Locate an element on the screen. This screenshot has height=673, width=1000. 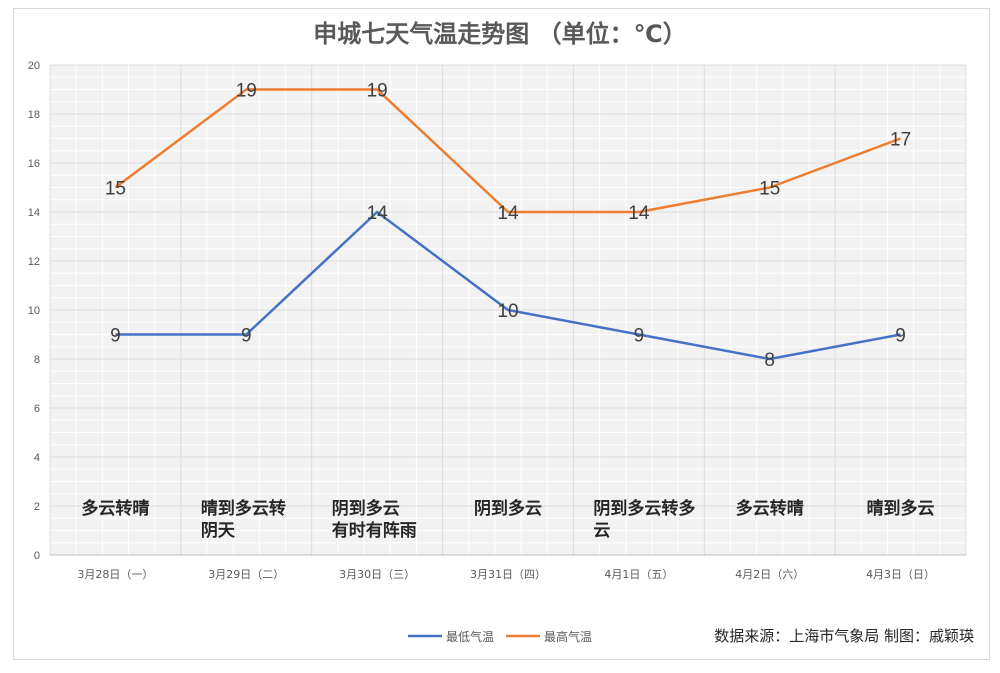
y-tick-label: 4 is located at coordinates (37, 458).